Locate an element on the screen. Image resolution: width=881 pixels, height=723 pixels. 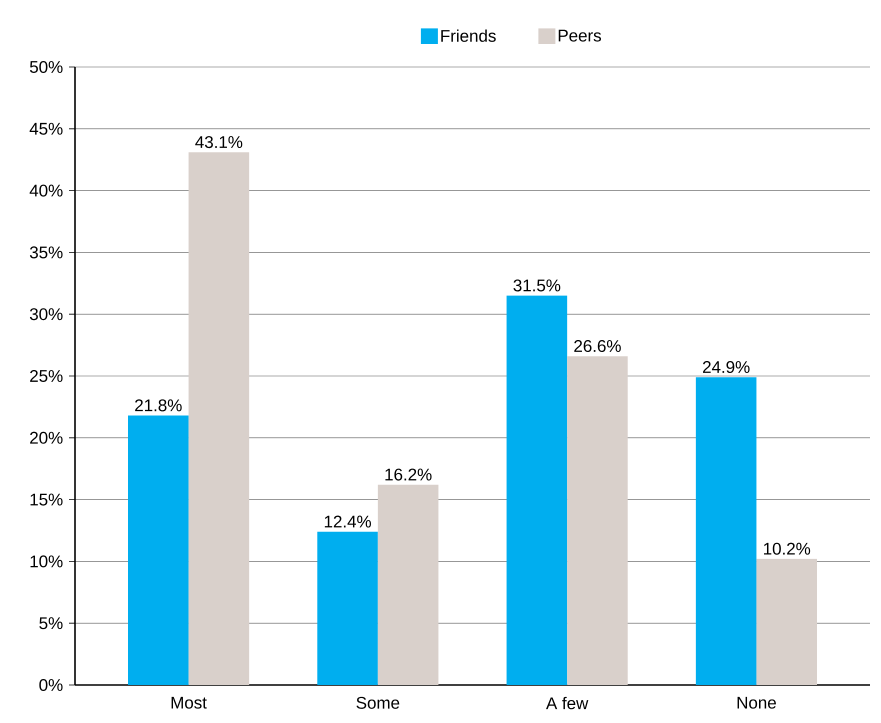
y-tick-label: 45% is located at coordinates (46, 128).